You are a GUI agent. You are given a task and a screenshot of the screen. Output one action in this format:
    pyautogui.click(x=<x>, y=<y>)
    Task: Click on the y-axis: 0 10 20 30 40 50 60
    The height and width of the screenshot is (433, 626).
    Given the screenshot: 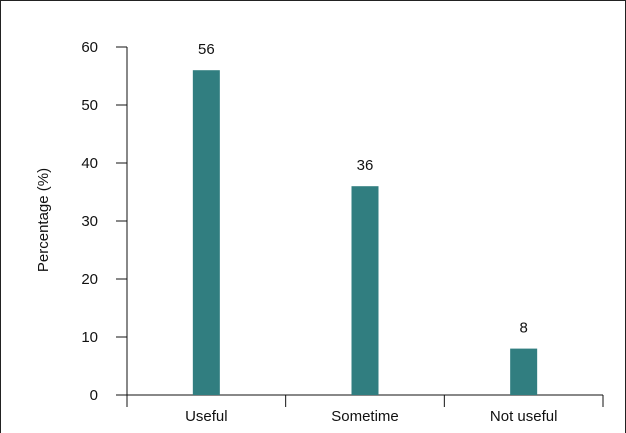 What is the action you would take?
    pyautogui.click(x=104, y=221)
    